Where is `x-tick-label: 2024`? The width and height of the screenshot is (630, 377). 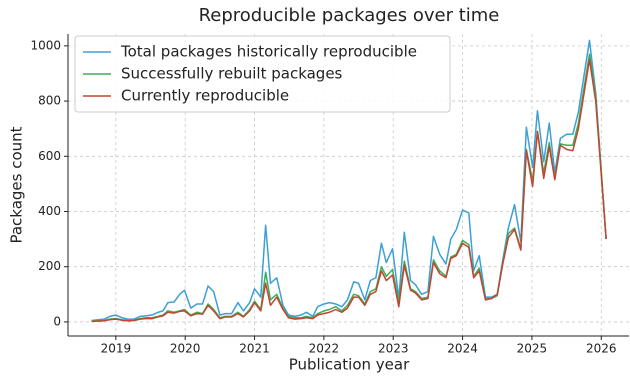 x-tick-label: 2024 is located at coordinates (462, 349).